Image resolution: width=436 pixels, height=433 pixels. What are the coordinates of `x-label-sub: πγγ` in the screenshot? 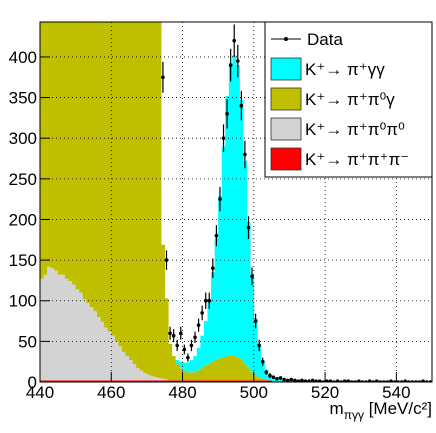 It's located at (354, 415).